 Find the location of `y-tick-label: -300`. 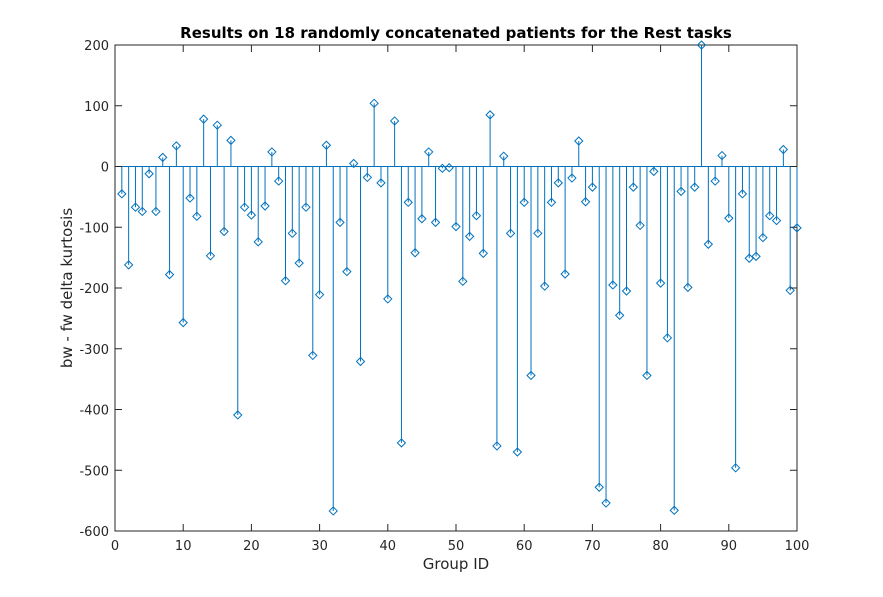

y-tick-label: -300 is located at coordinates (94, 350).